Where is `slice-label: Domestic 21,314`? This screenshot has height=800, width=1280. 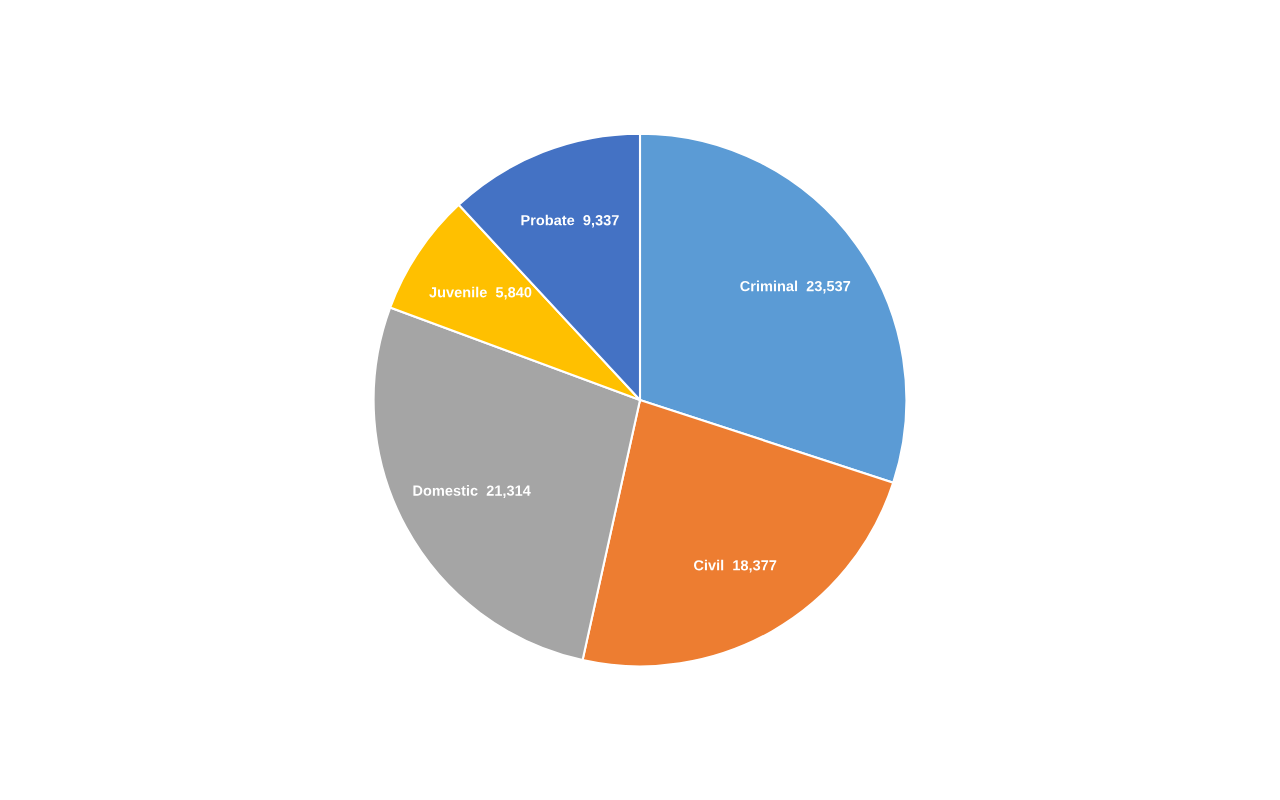
slice-label: Domestic 21,314 is located at coordinates (472, 491).